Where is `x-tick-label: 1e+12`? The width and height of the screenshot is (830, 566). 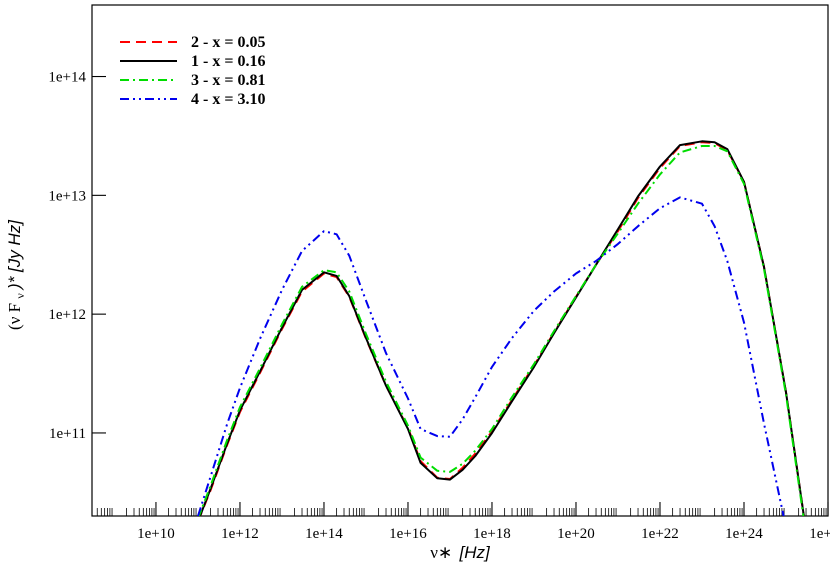
x-tick-label: 1e+12 is located at coordinates (240, 534).